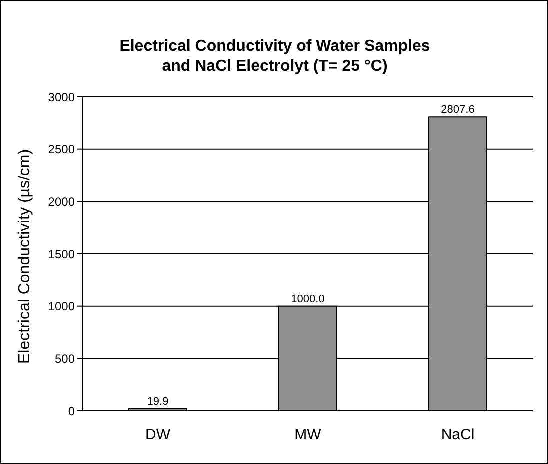  I want to click on chart-title: Electrical Conductivity of Water Samples and NaCl Electrolyt (T= 25 °C), so click(275, 57).